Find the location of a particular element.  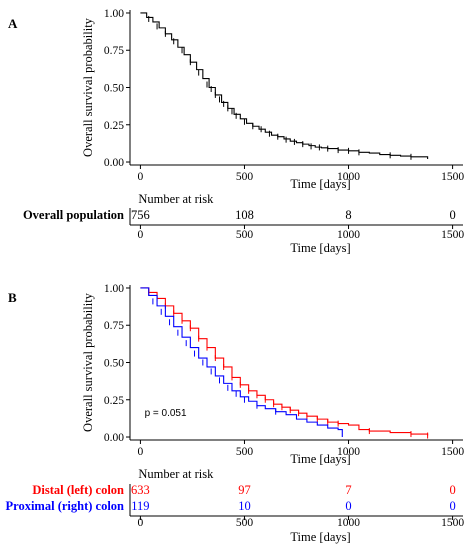

risk-value: 8 is located at coordinates (348, 215).